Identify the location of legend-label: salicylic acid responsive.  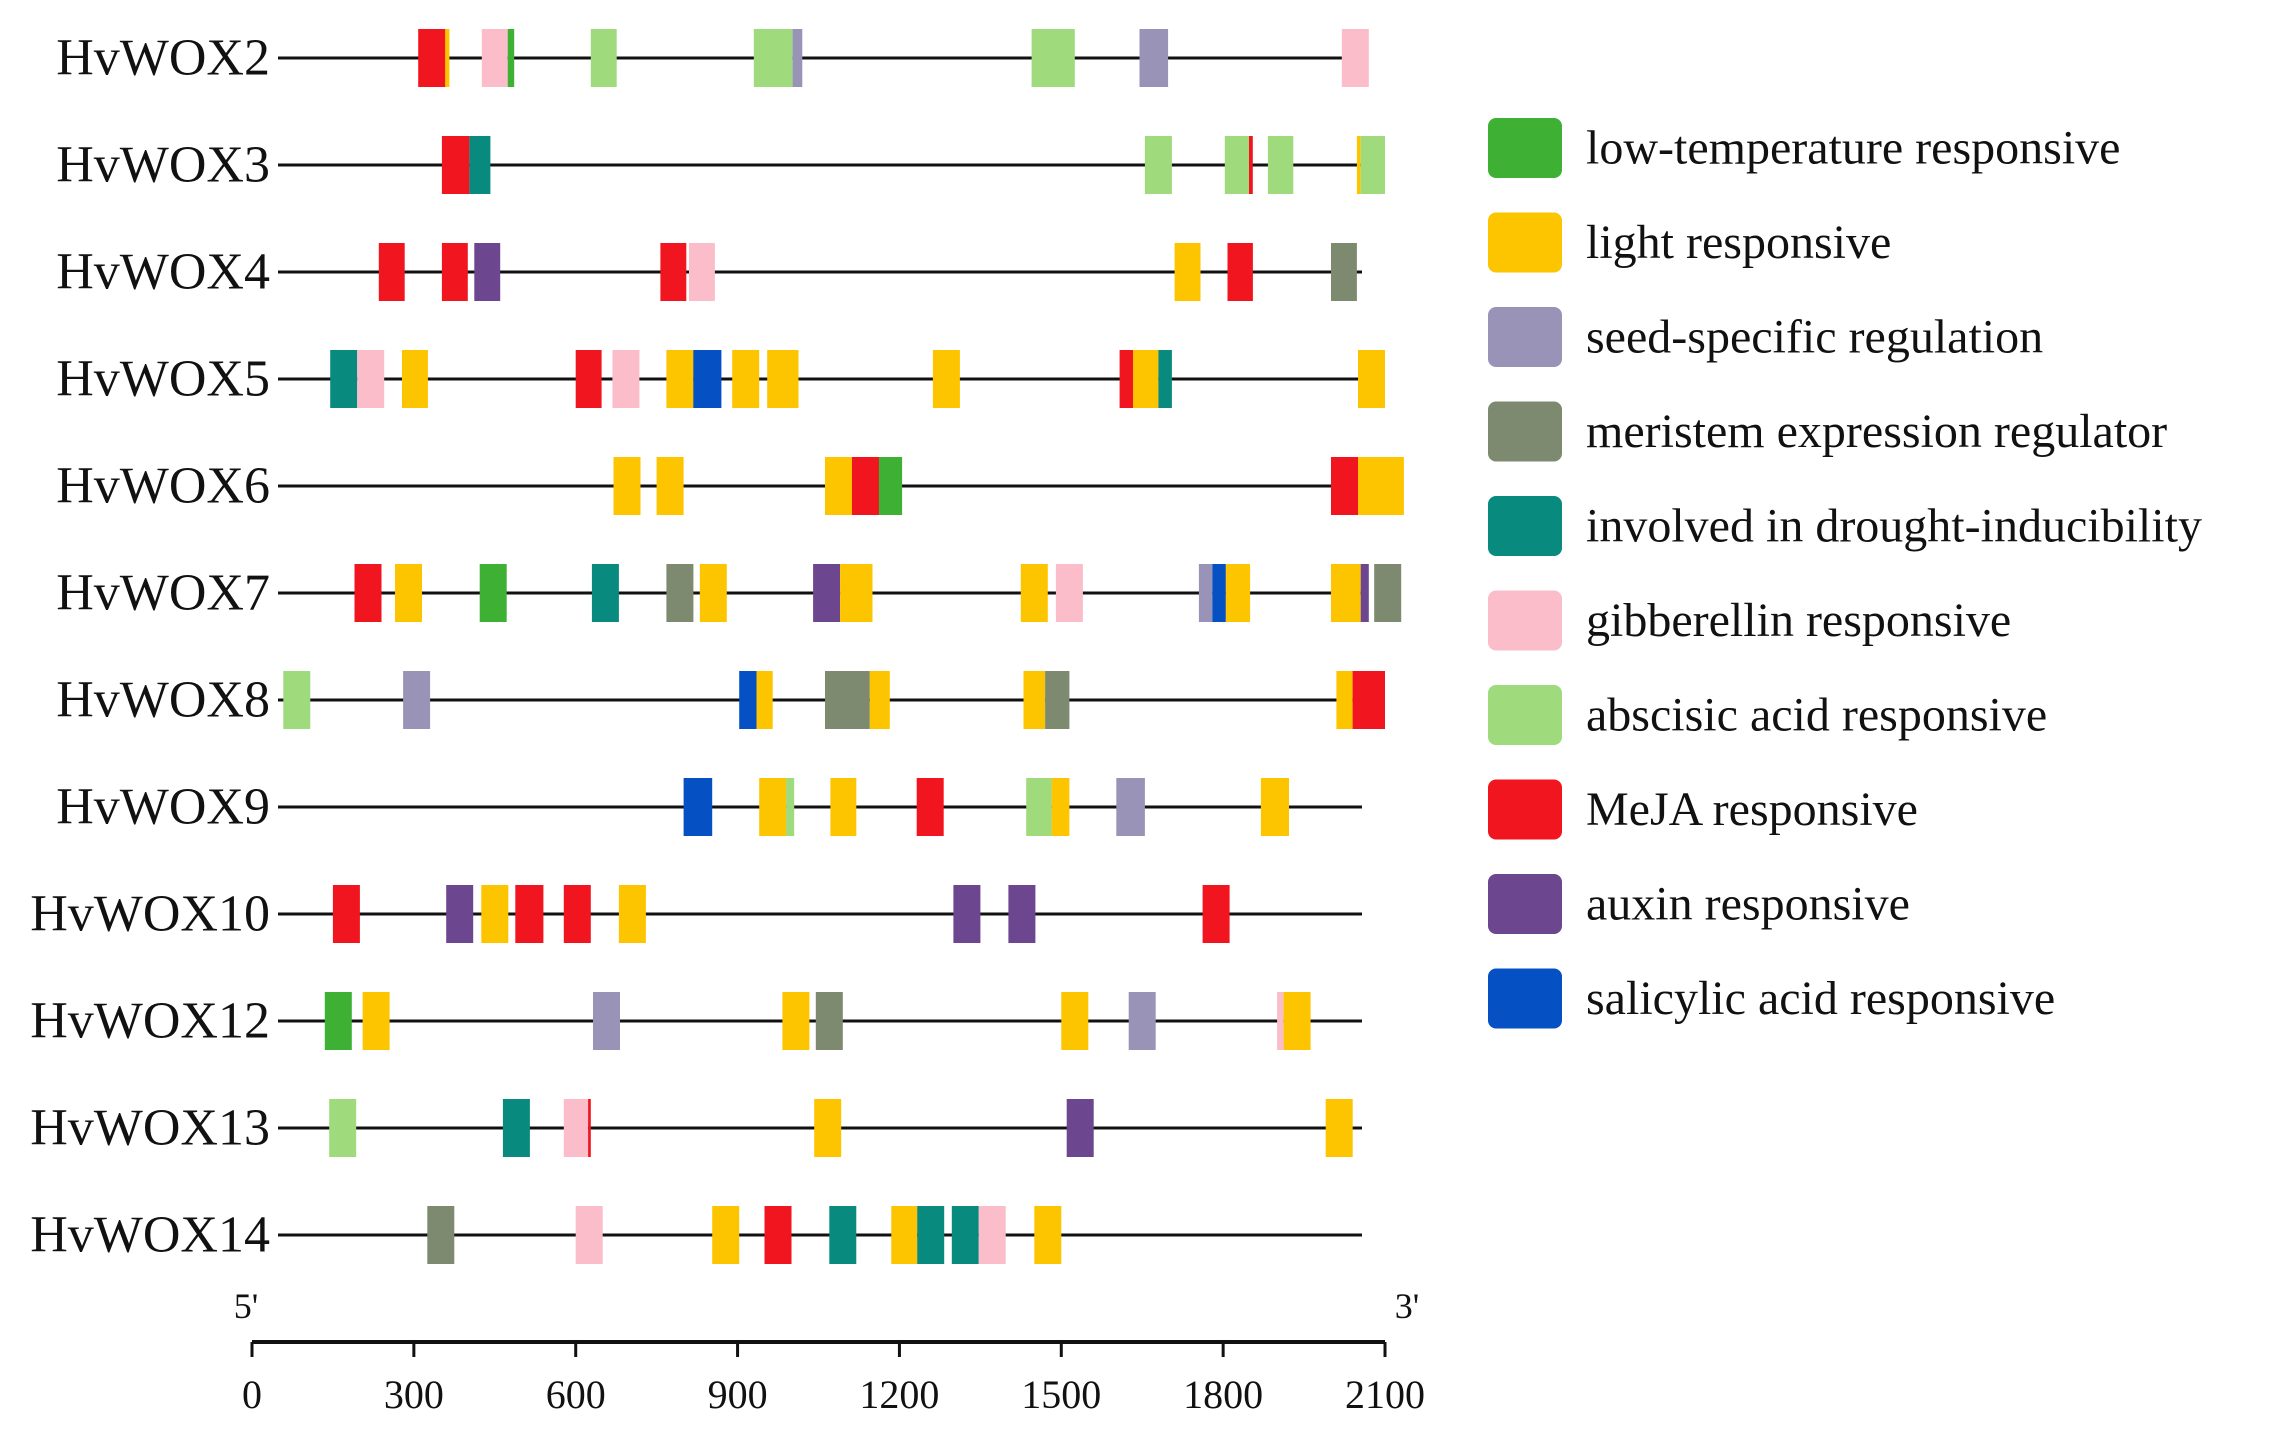
(1820, 998).